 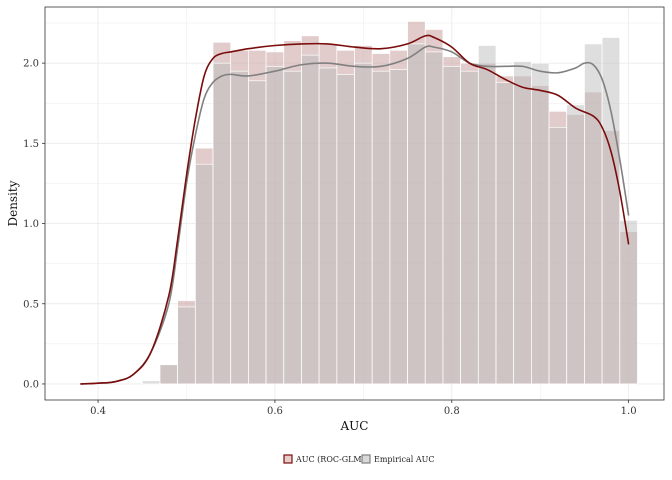 I want to click on legend-key-empirical-auc, so click(x=366, y=459).